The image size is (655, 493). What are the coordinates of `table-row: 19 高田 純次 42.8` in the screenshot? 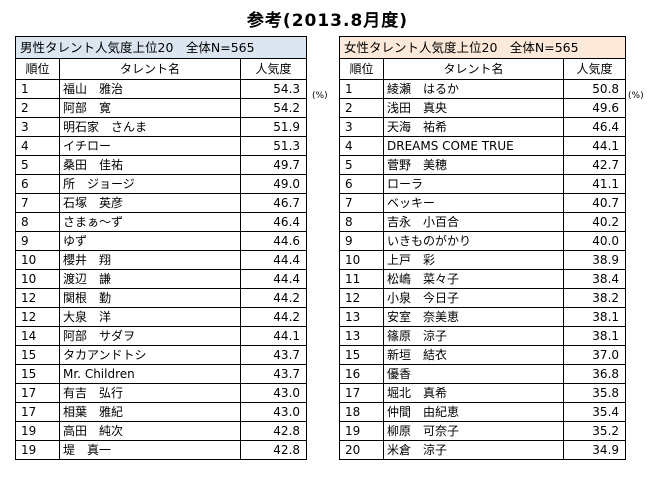 It's located at (161, 431).